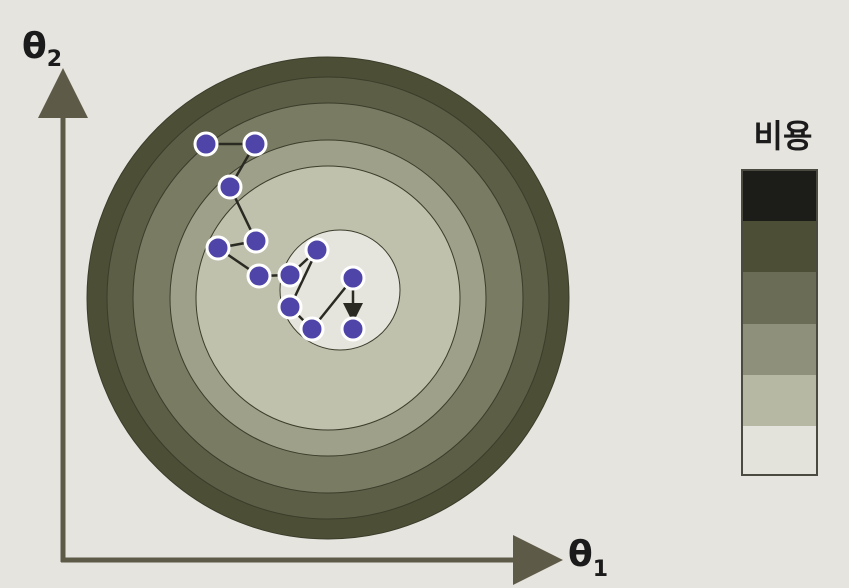  I want to click on y-axis-label: θ2, so click(42, 49).